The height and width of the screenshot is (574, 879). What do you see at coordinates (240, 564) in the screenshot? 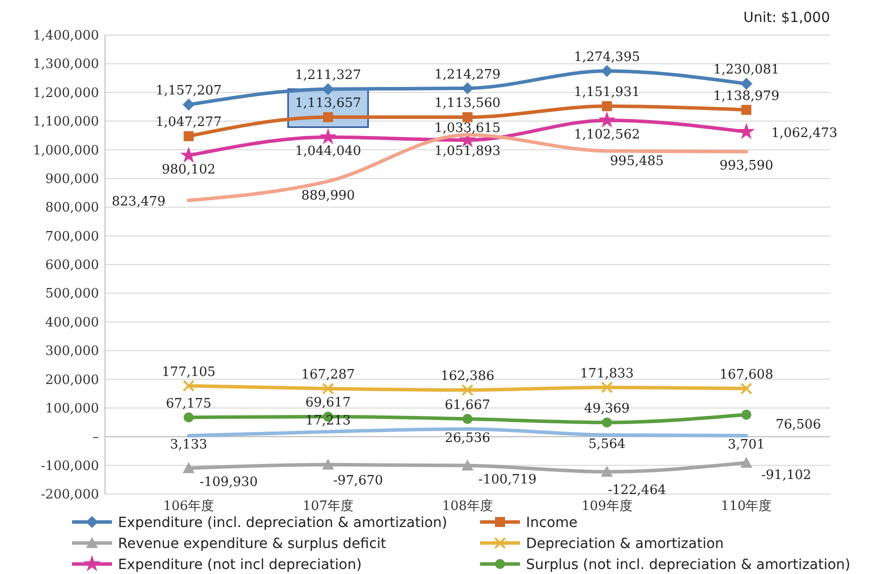
I see `legend-label: Expenditure (not incl depreciation)` at bounding box center [240, 564].